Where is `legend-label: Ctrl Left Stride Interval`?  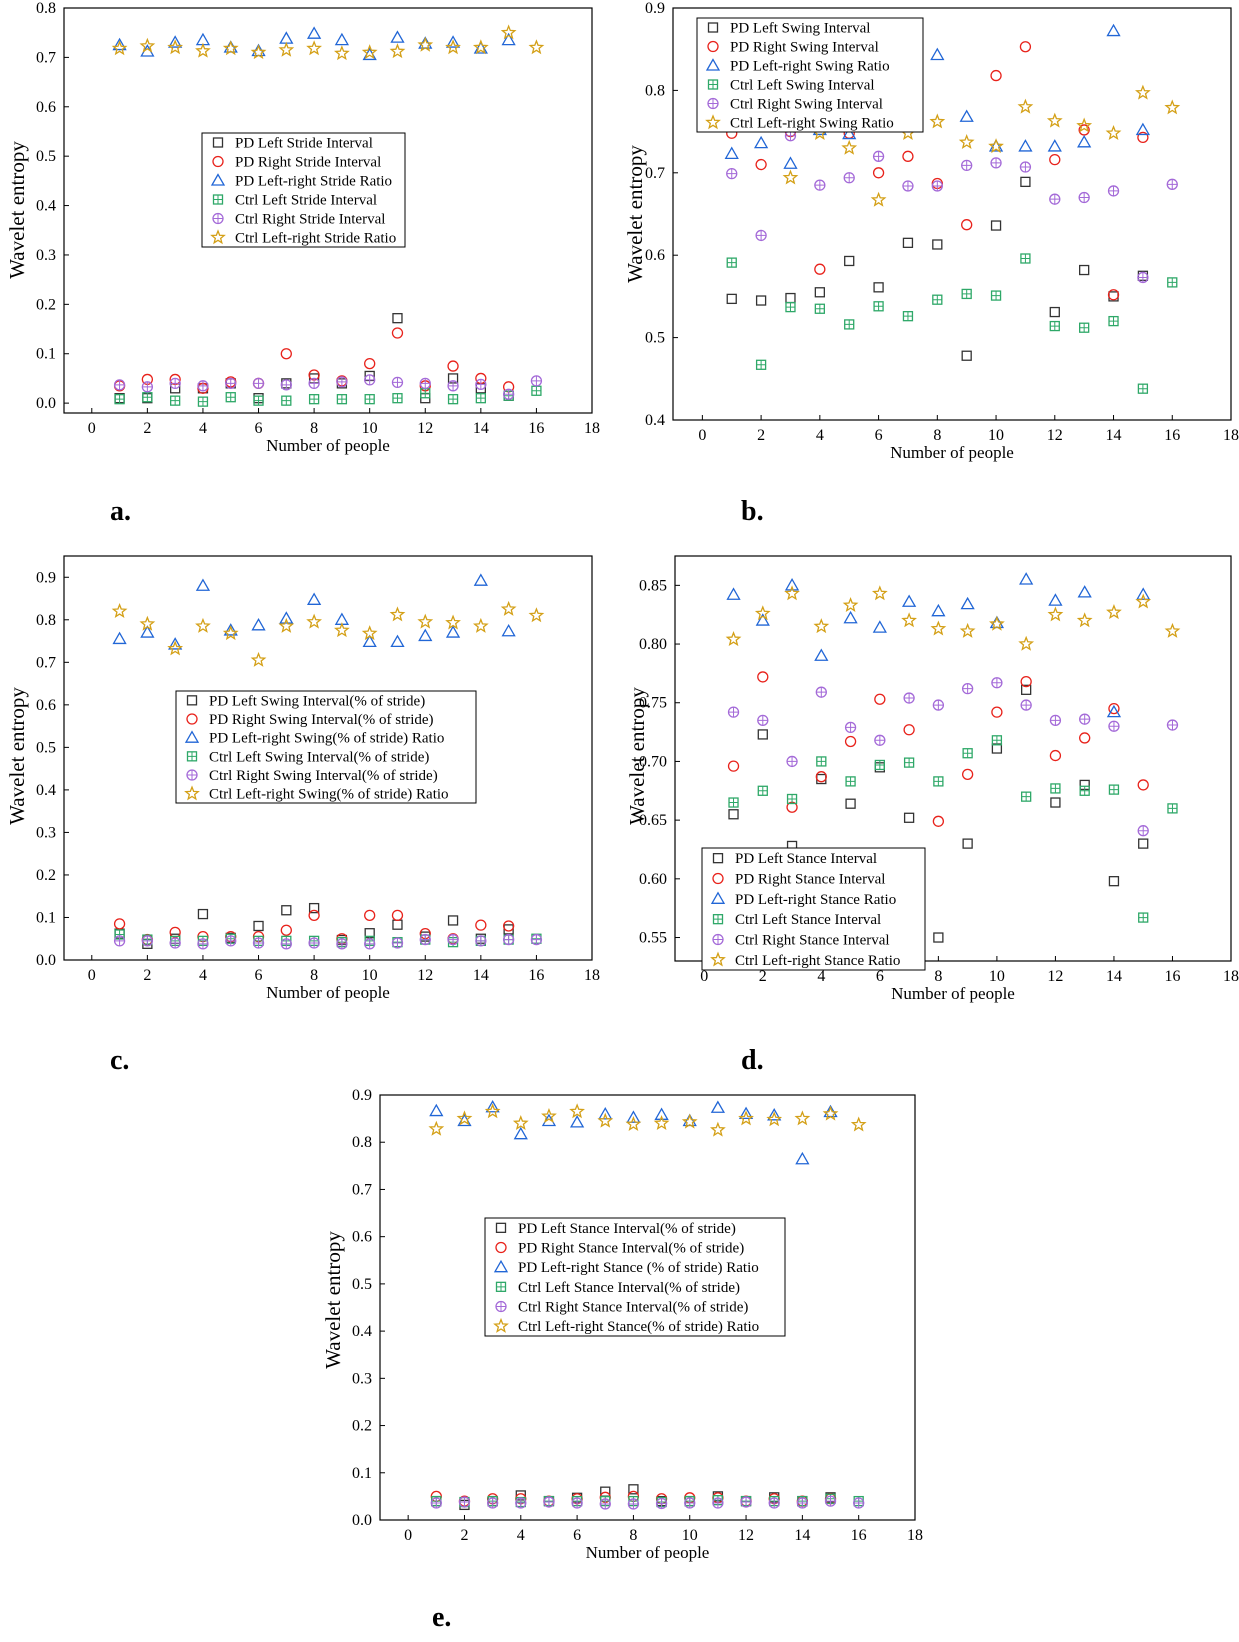 legend-label: Ctrl Left Stride Interval is located at coordinates (306, 201).